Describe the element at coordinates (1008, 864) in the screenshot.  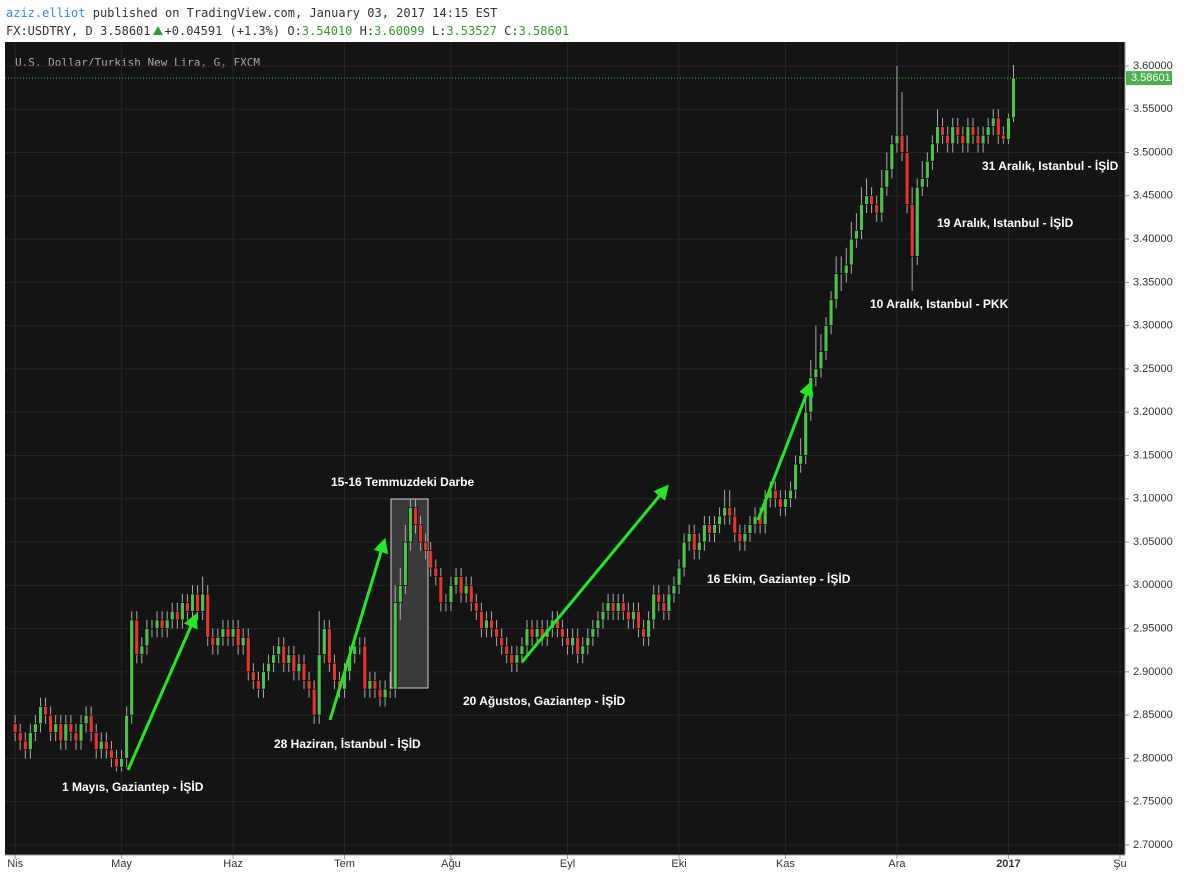
I see `x-tick-label: 2017` at that location.